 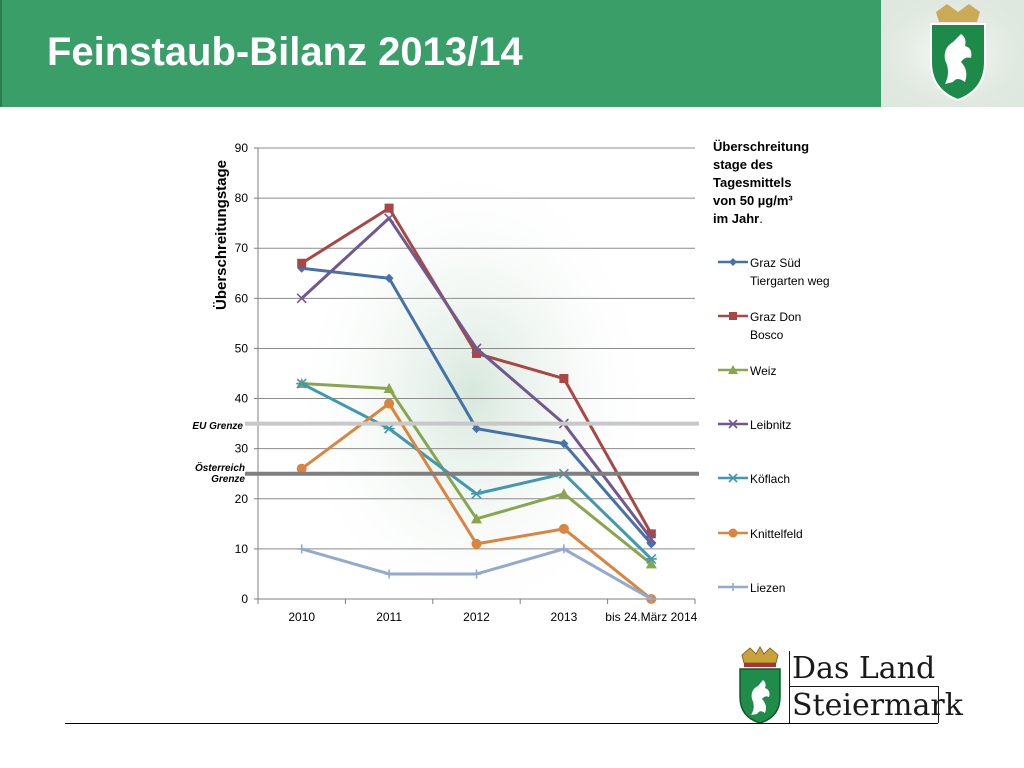 What do you see at coordinates (217, 426) in the screenshot?
I see `eu-limit-label: EU Grenze` at bounding box center [217, 426].